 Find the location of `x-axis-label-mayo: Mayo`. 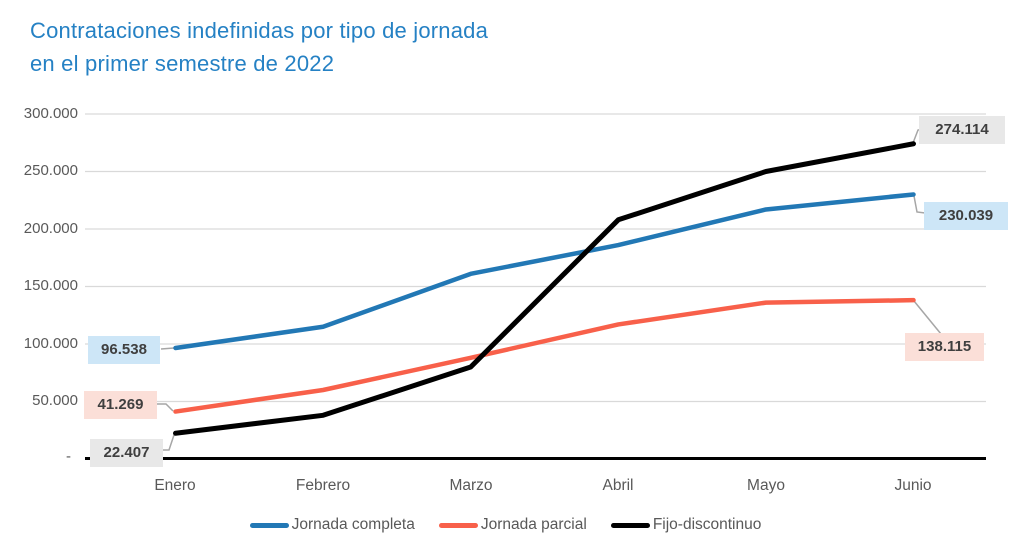

x-axis-label-mayo: Mayo is located at coordinates (766, 485).